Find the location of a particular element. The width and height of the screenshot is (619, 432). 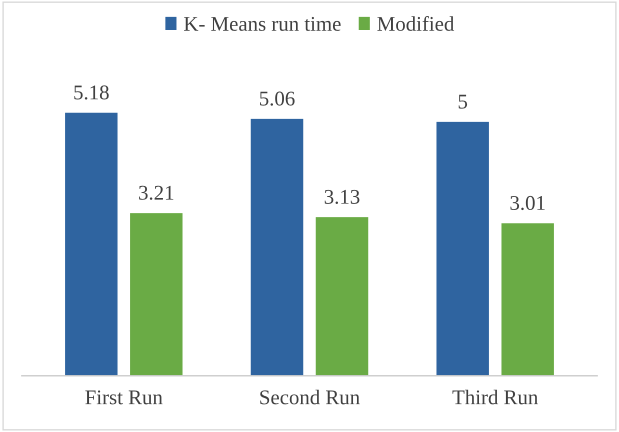

data-label: 5.18 is located at coordinates (91, 92).